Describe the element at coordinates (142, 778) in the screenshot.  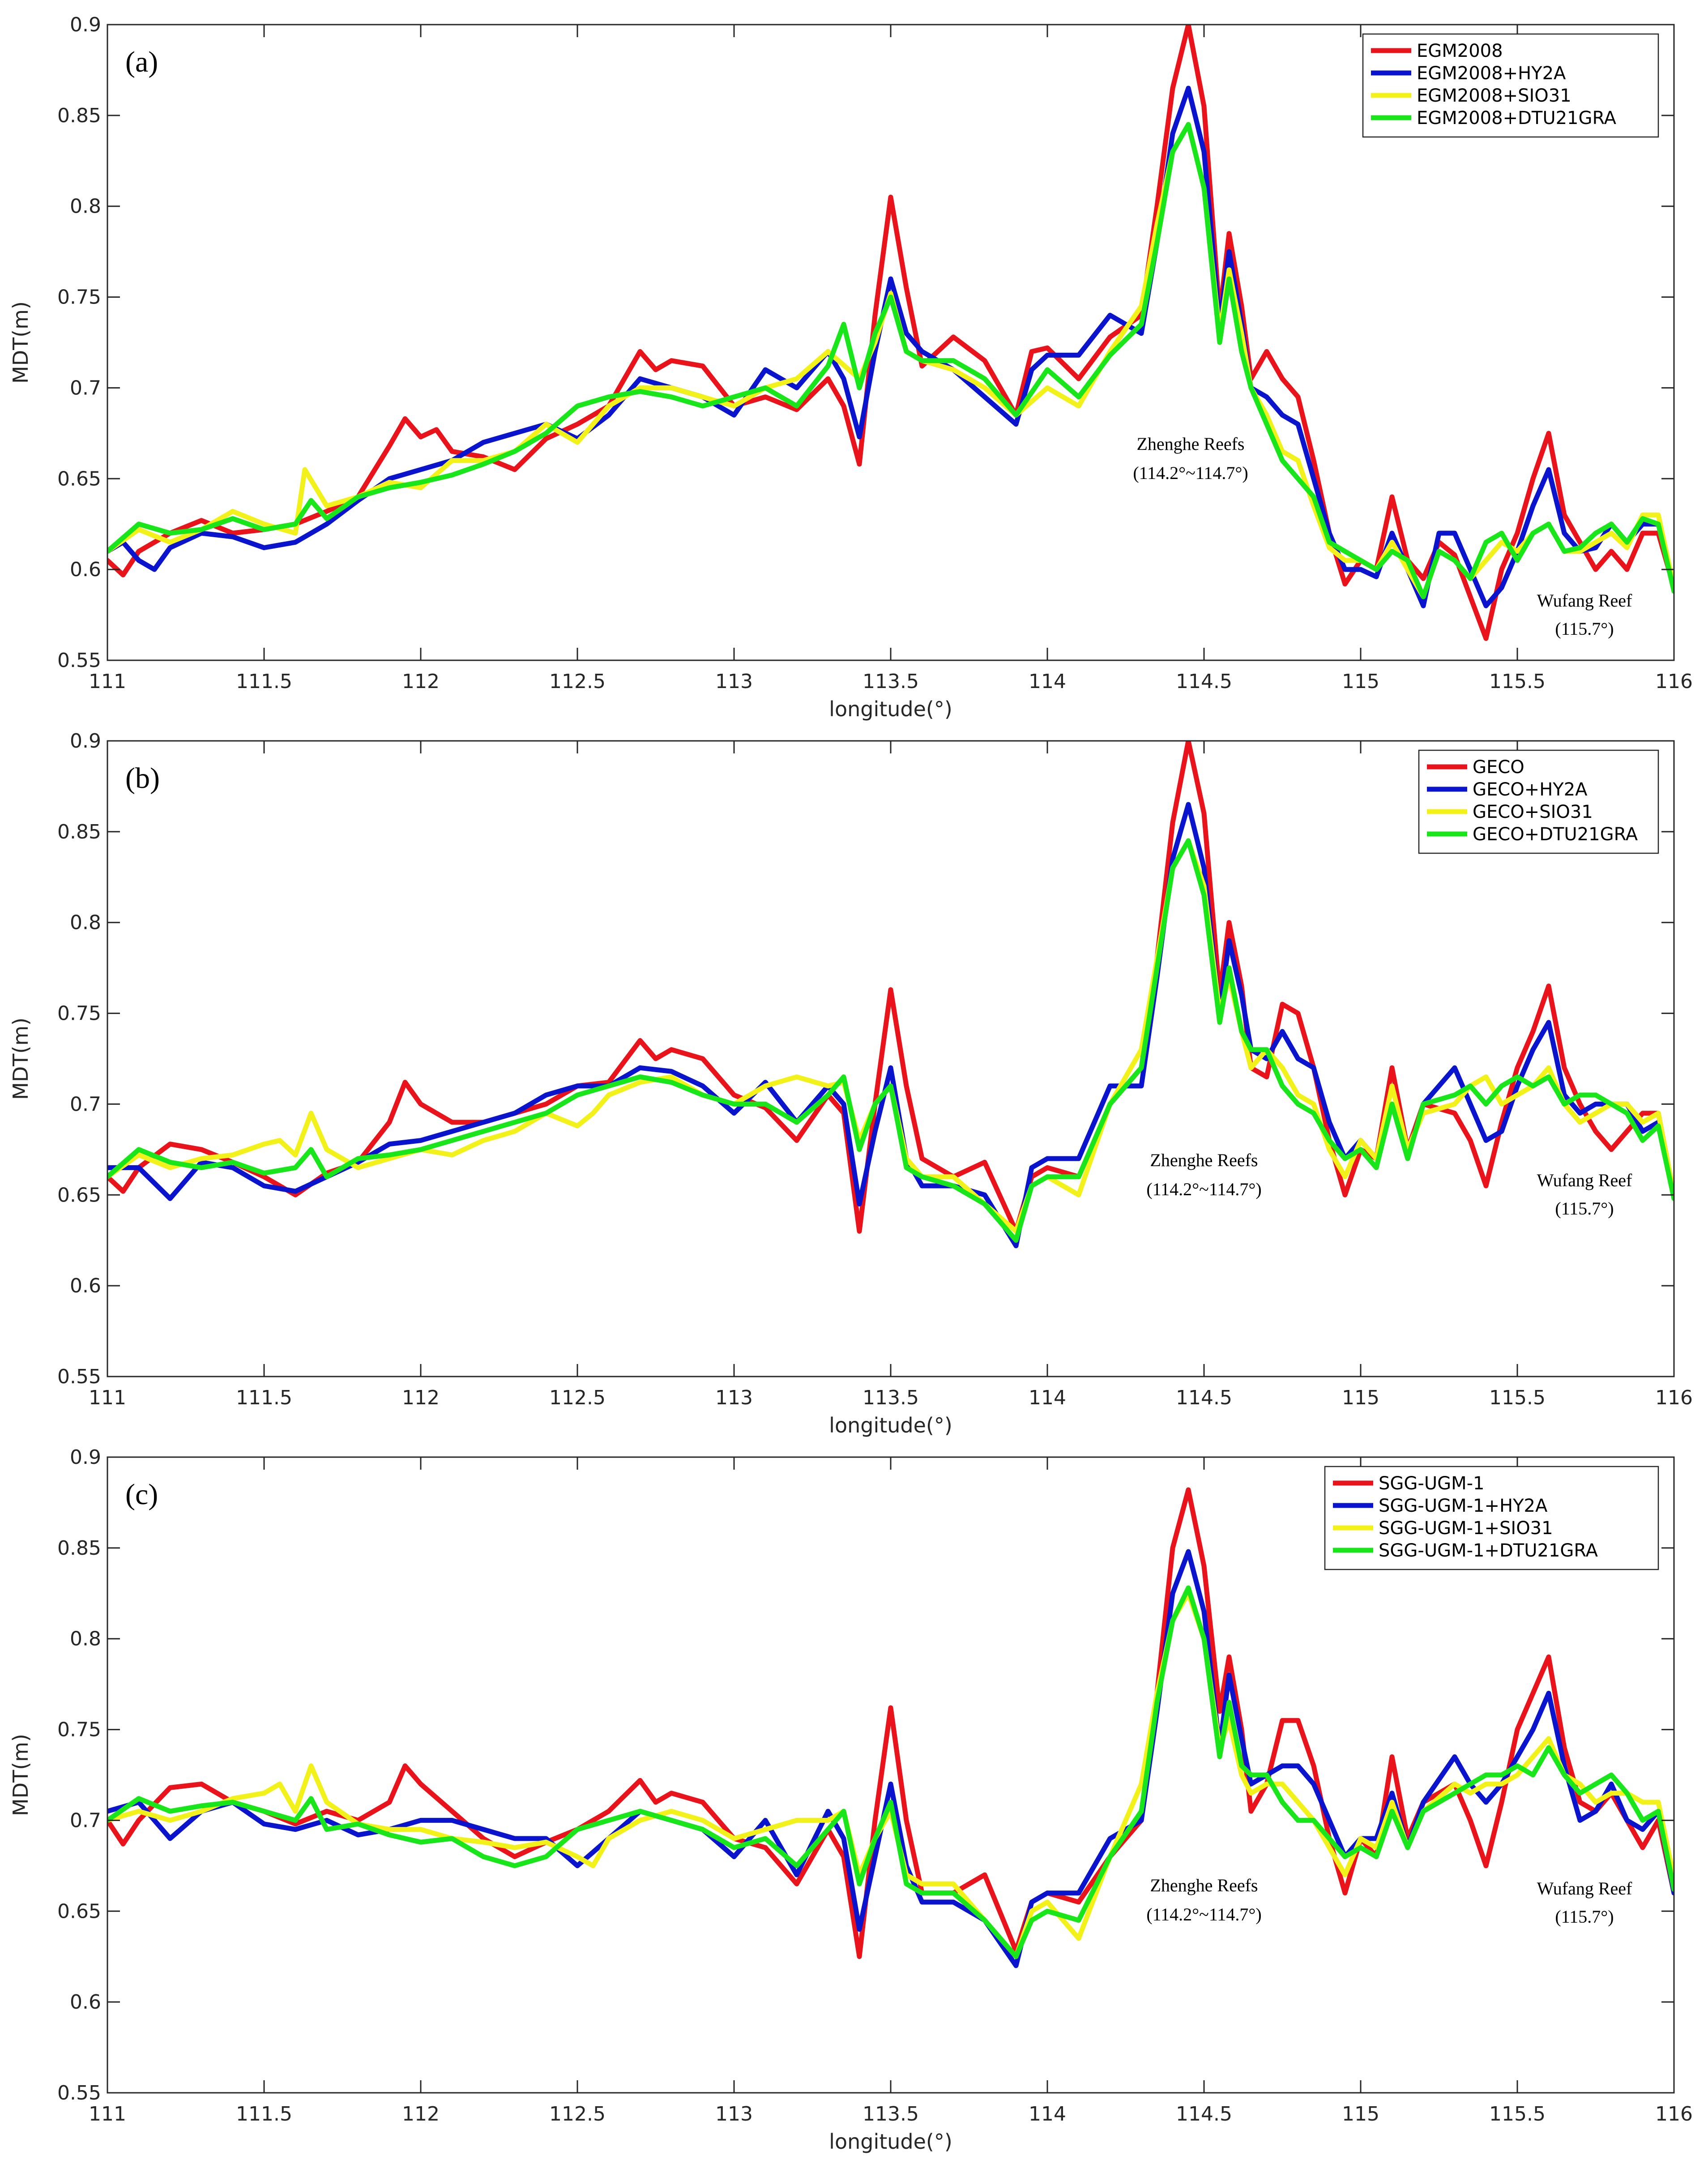
I see `panel-label: (b)` at that location.